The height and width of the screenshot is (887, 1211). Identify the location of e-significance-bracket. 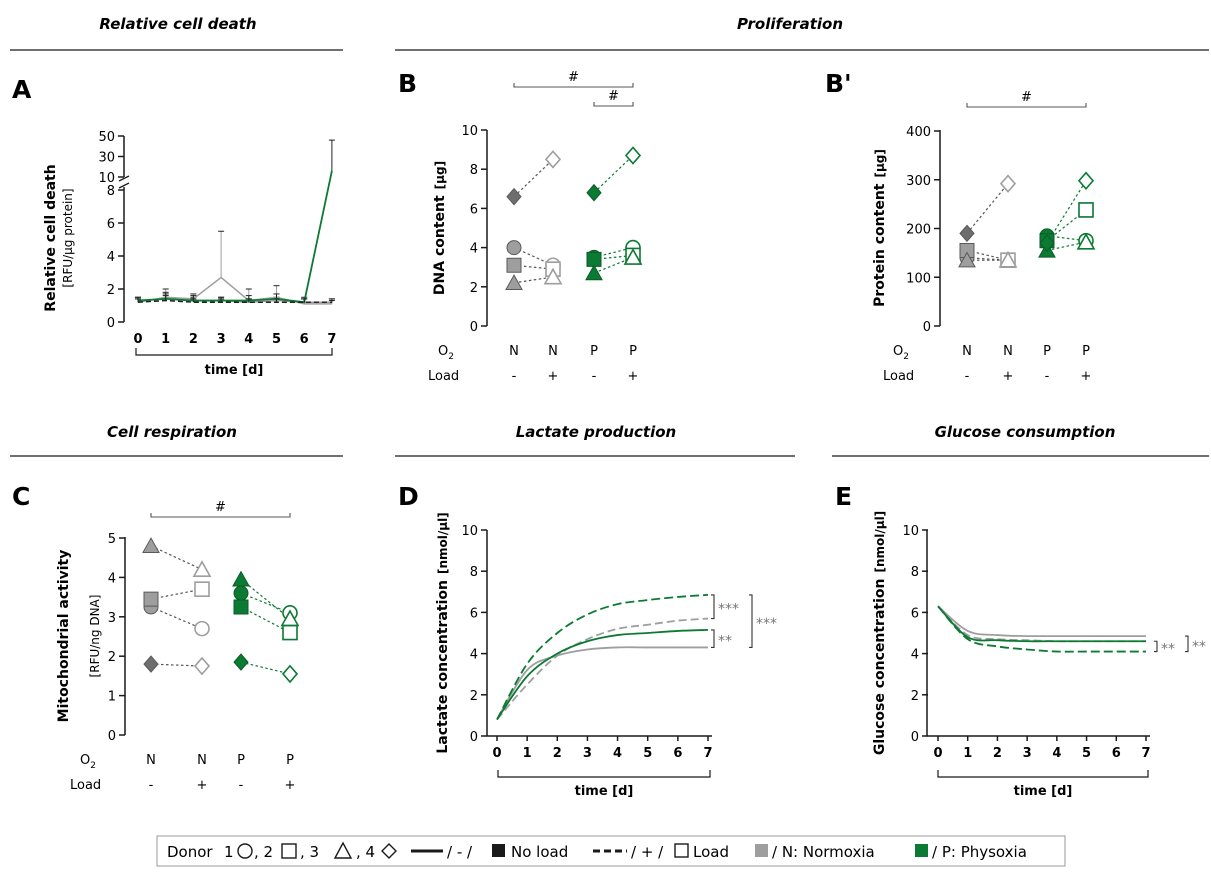
(1156, 646).